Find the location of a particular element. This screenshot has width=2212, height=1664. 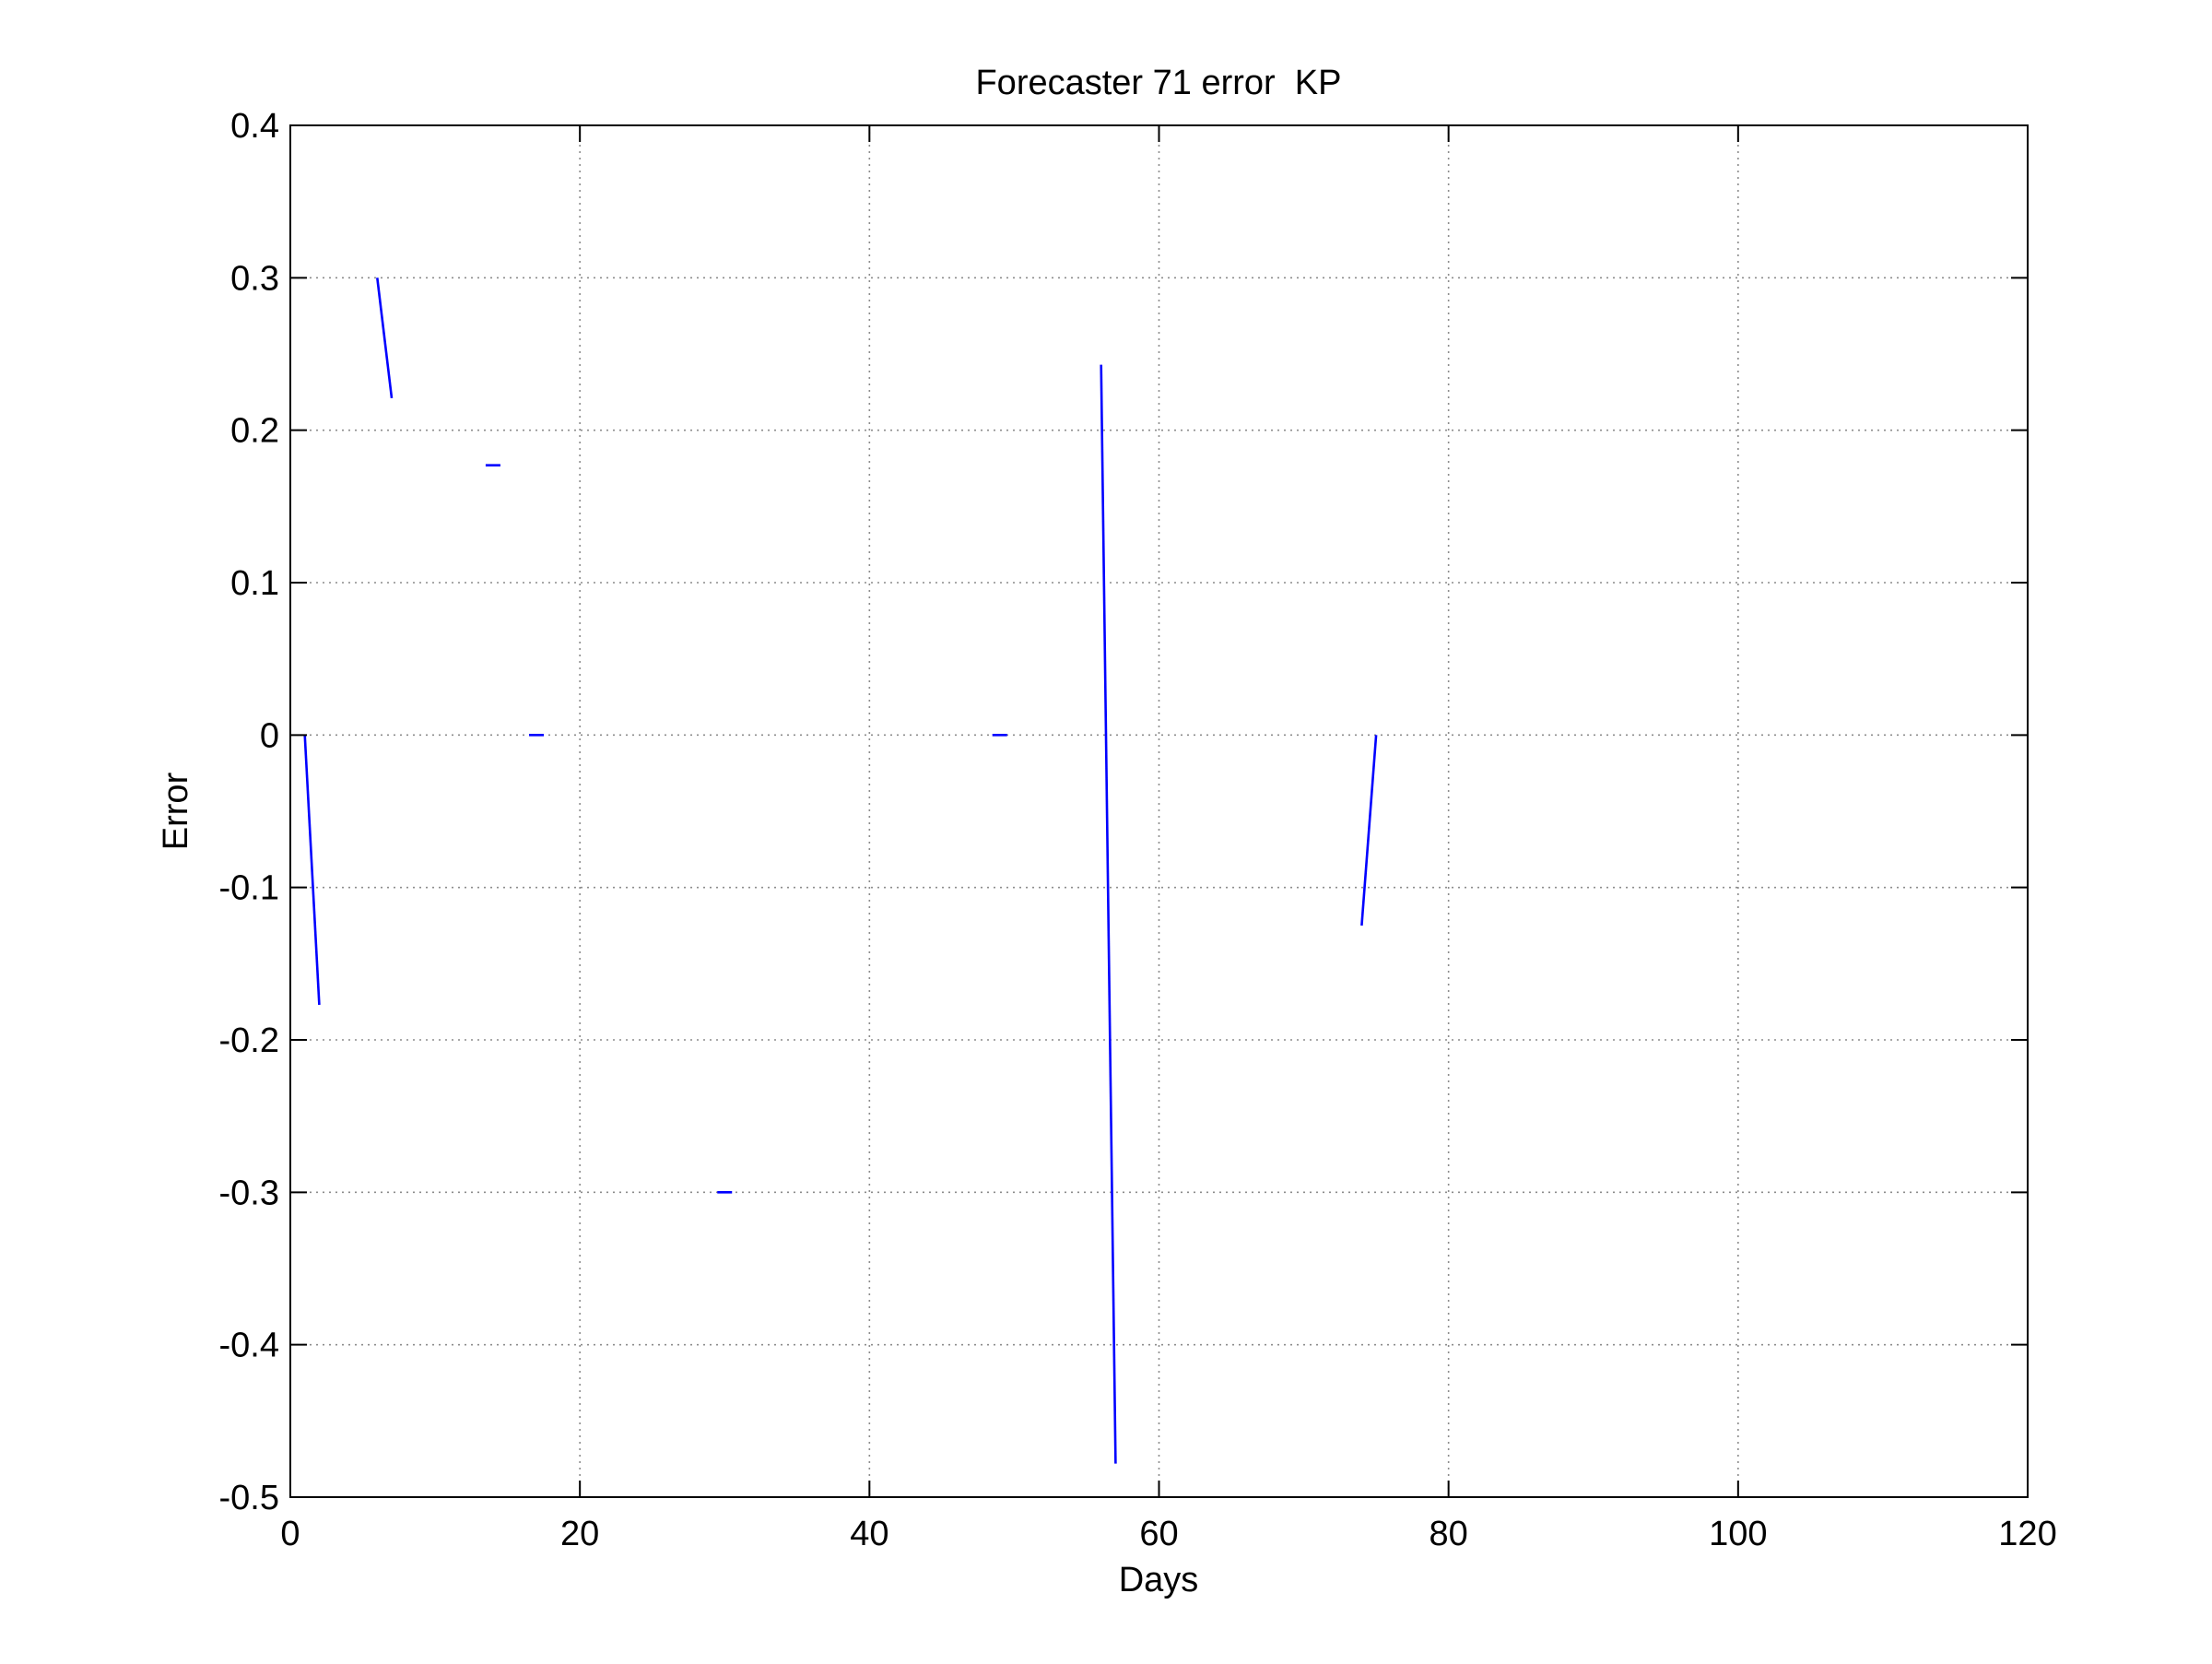

x-tick-label: 80 is located at coordinates (1449, 1534).